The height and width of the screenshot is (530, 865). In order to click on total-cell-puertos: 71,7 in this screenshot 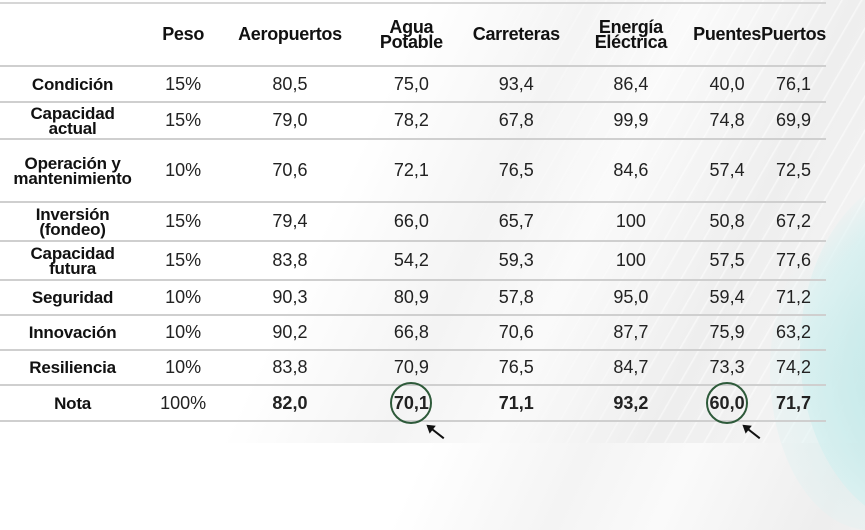, I will do `click(793, 403)`.